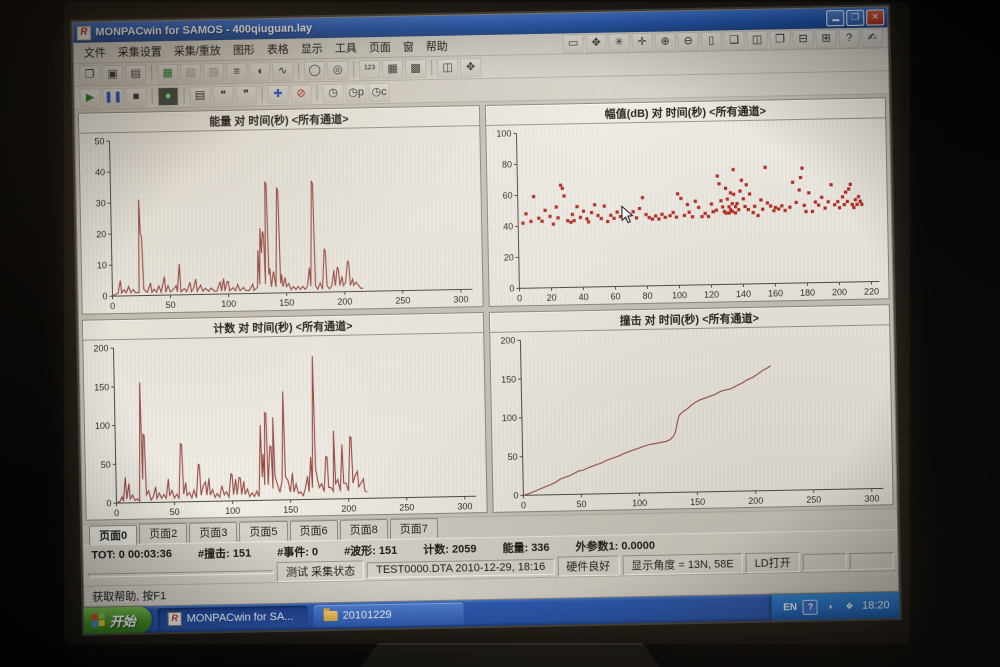 This screenshot has height=667, width=1000. Describe the element at coordinates (246, 94) in the screenshot. I see `hit-clock-2-icon: ❞` at that location.